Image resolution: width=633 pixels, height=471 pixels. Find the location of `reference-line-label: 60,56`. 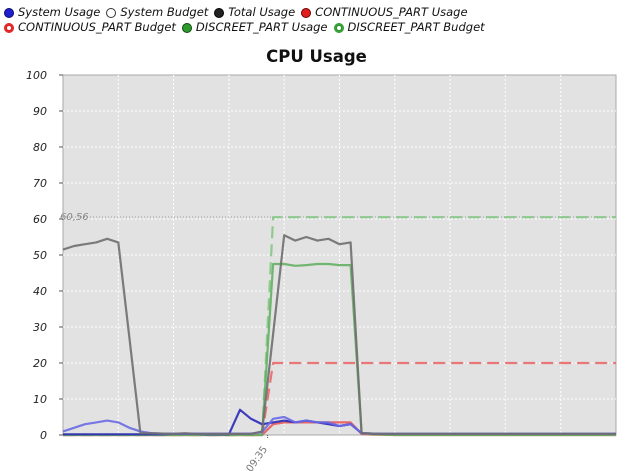

reference-line-label: 60,56 is located at coordinates (74, 217).